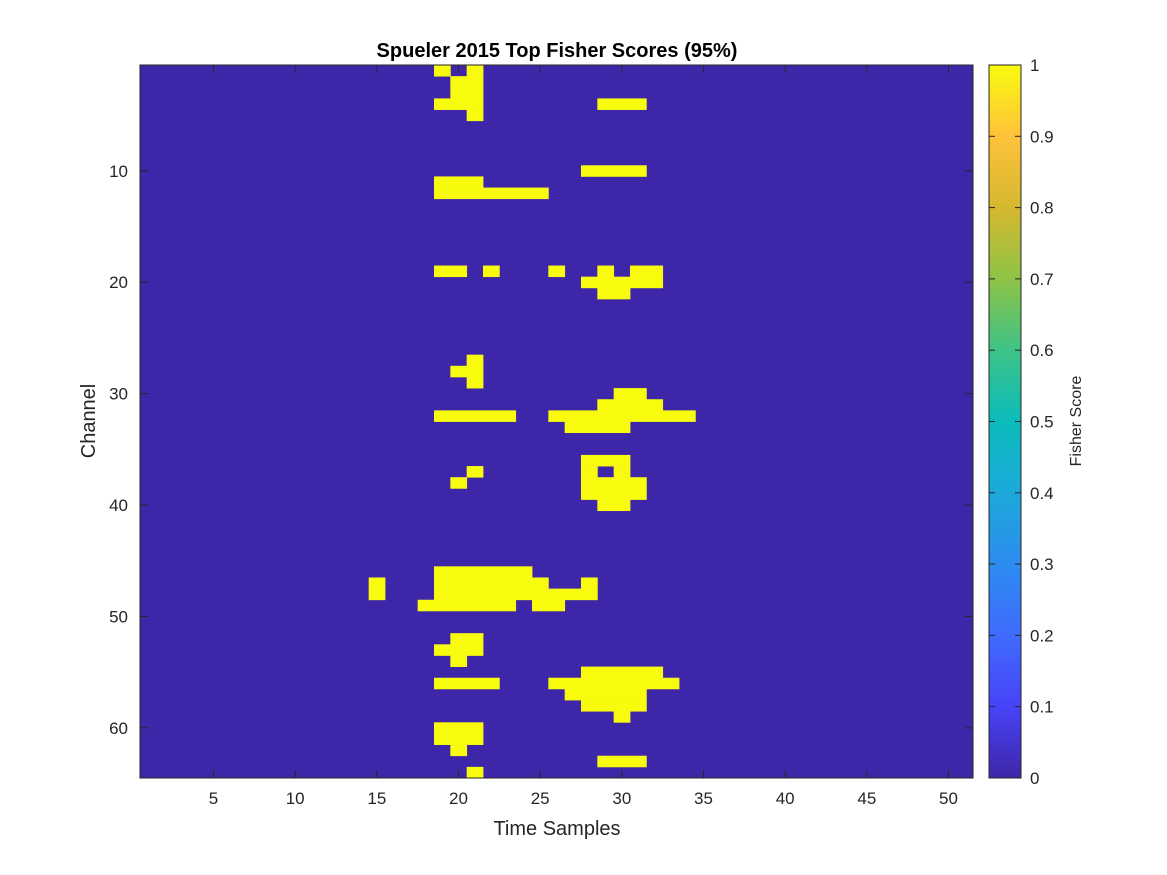 This screenshot has height=875, width=1167. Describe the element at coordinates (458, 798) in the screenshot. I see `x-tick-label: 20` at that location.